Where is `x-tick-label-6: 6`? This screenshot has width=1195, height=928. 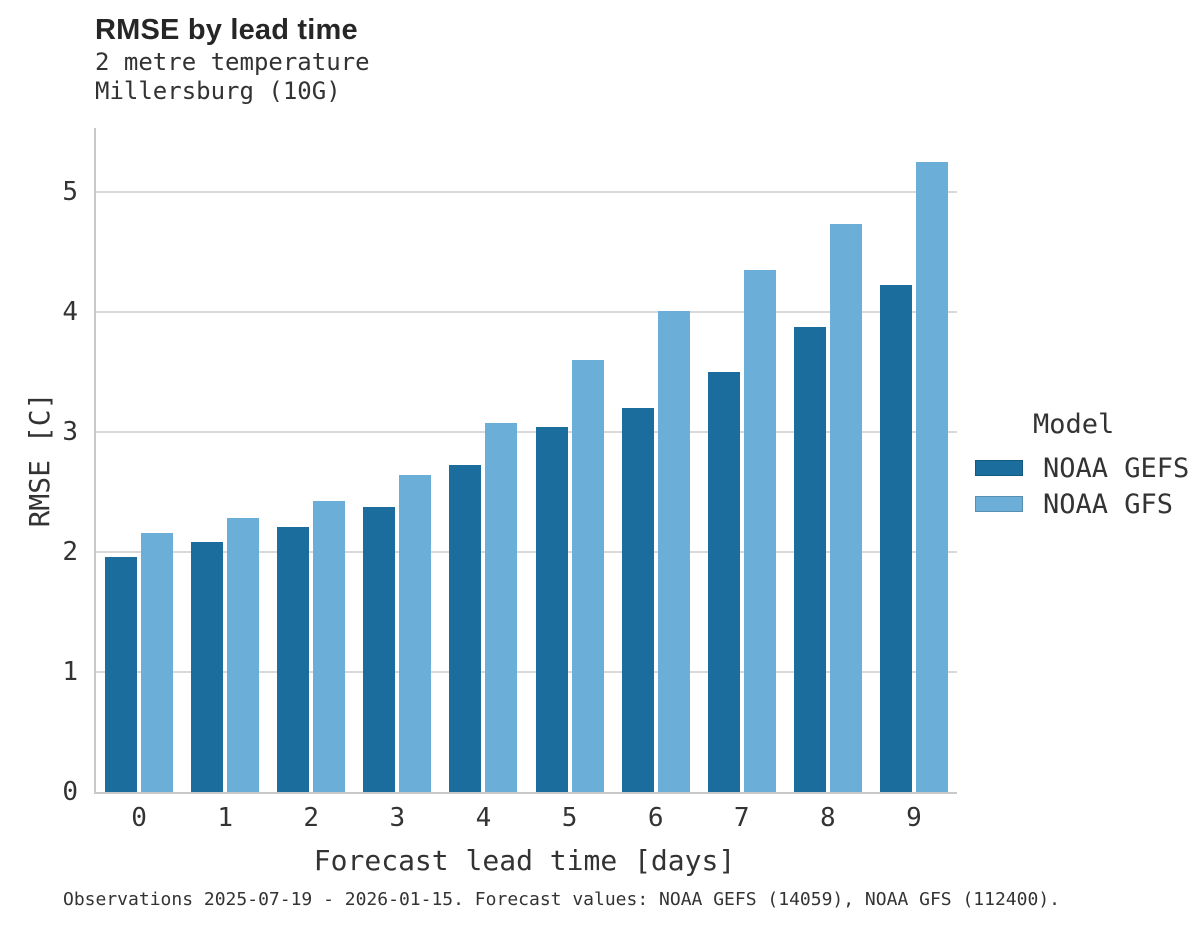
x-tick-label-6: 6 is located at coordinates (655, 818).